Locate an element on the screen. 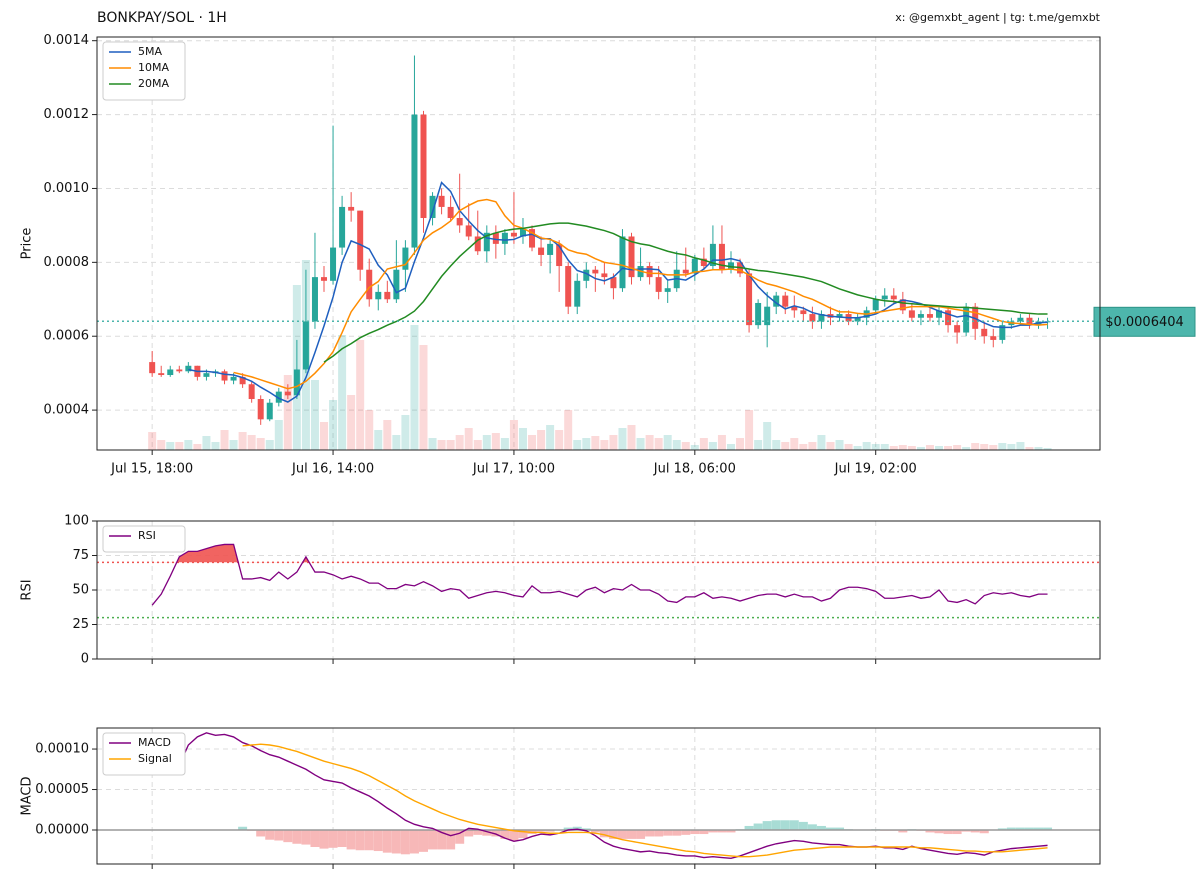 This screenshot has width=1199, height=883. legend-label: 5MA is located at coordinates (150, 51).